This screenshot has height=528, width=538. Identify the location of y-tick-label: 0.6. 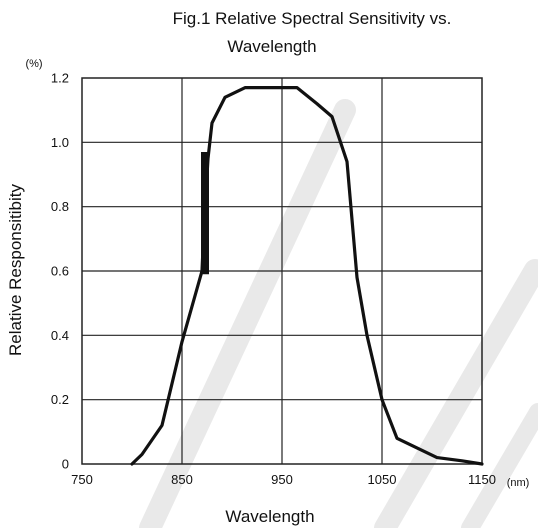
(60, 271).